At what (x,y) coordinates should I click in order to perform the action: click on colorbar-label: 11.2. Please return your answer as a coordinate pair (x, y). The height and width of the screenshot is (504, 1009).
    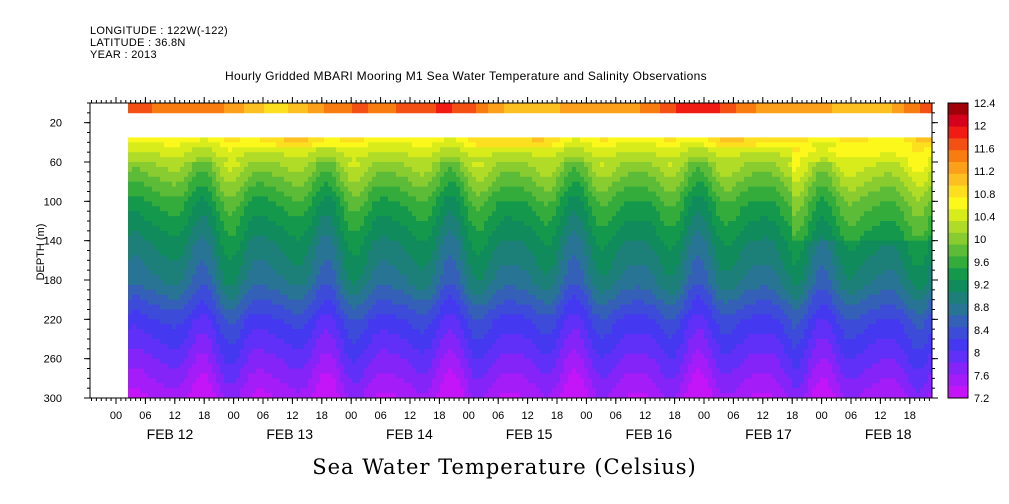
    Looking at the image, I should click on (984, 172).